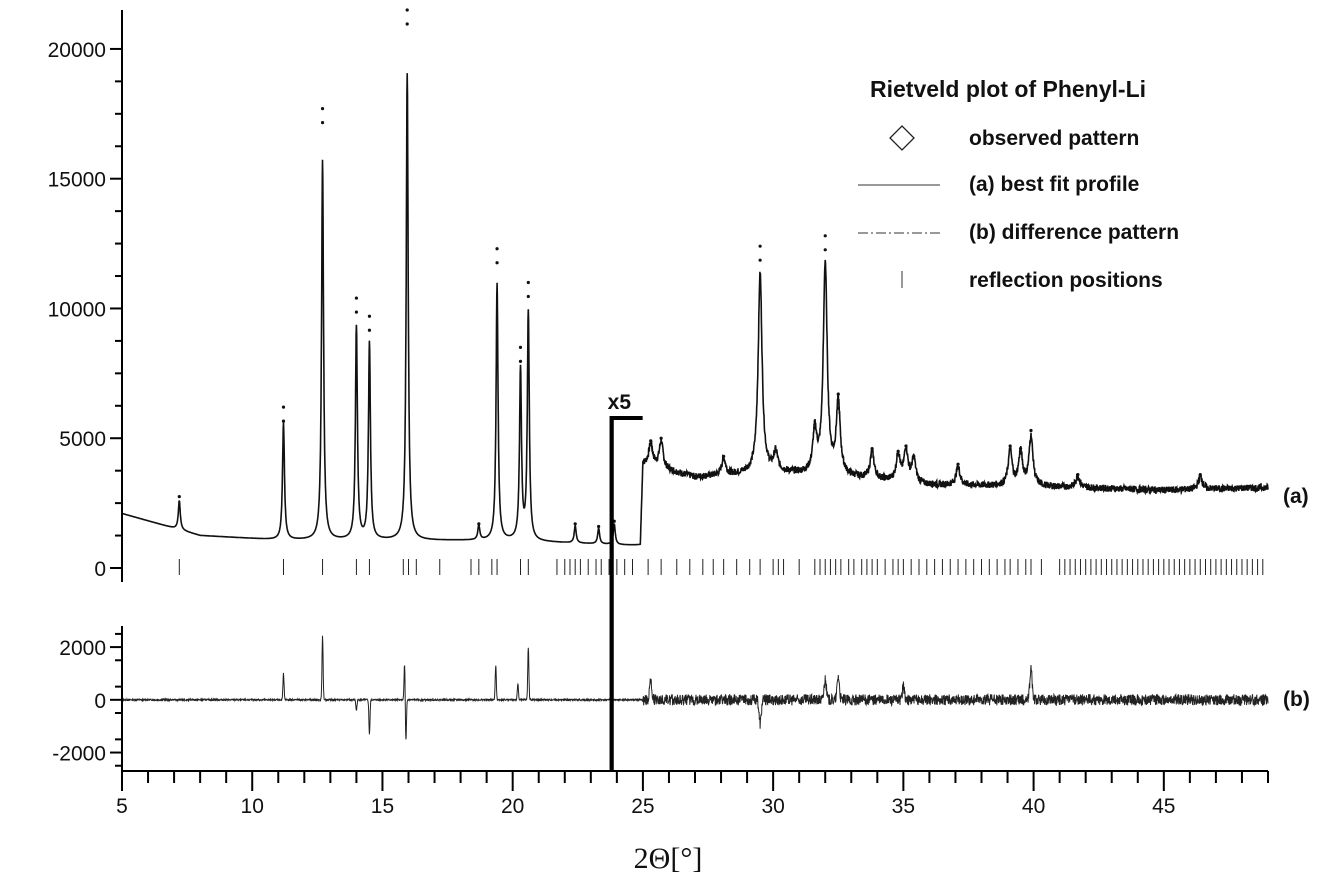  What do you see at coordinates (82, 439) in the screenshot?
I see `y-tick-label-a: 5000` at bounding box center [82, 439].